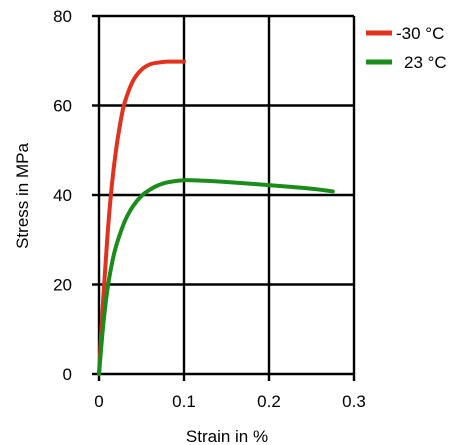 The height and width of the screenshot is (445, 464). Describe the element at coordinates (354, 401) in the screenshot. I see `x-tick-label: 0.3` at that location.